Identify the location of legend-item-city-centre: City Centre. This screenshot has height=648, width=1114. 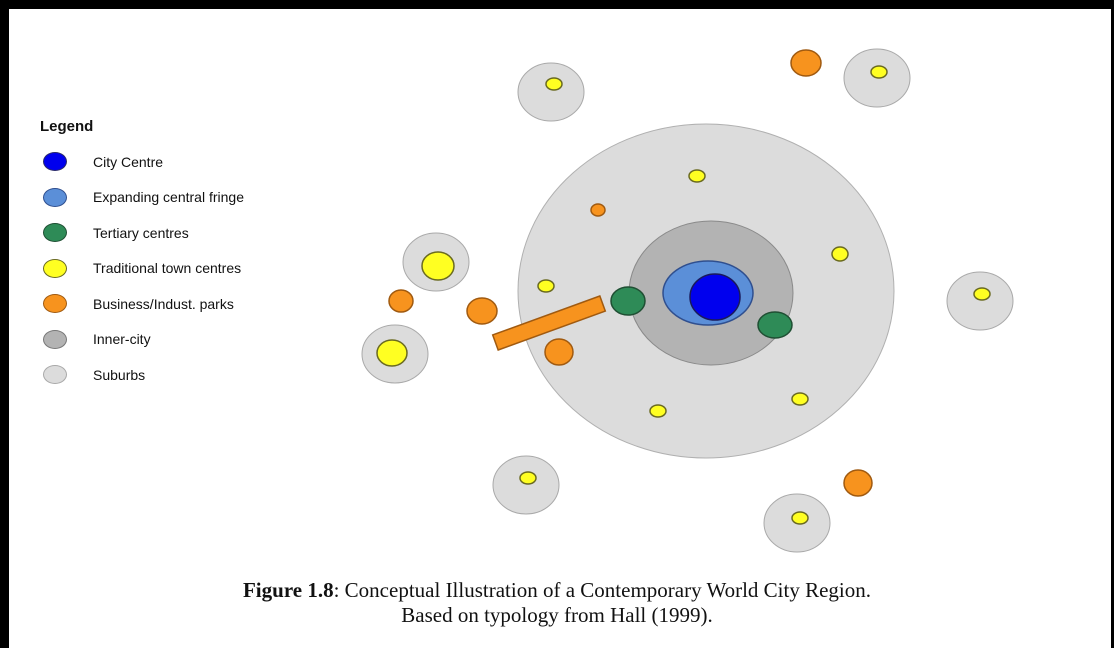
(142, 162).